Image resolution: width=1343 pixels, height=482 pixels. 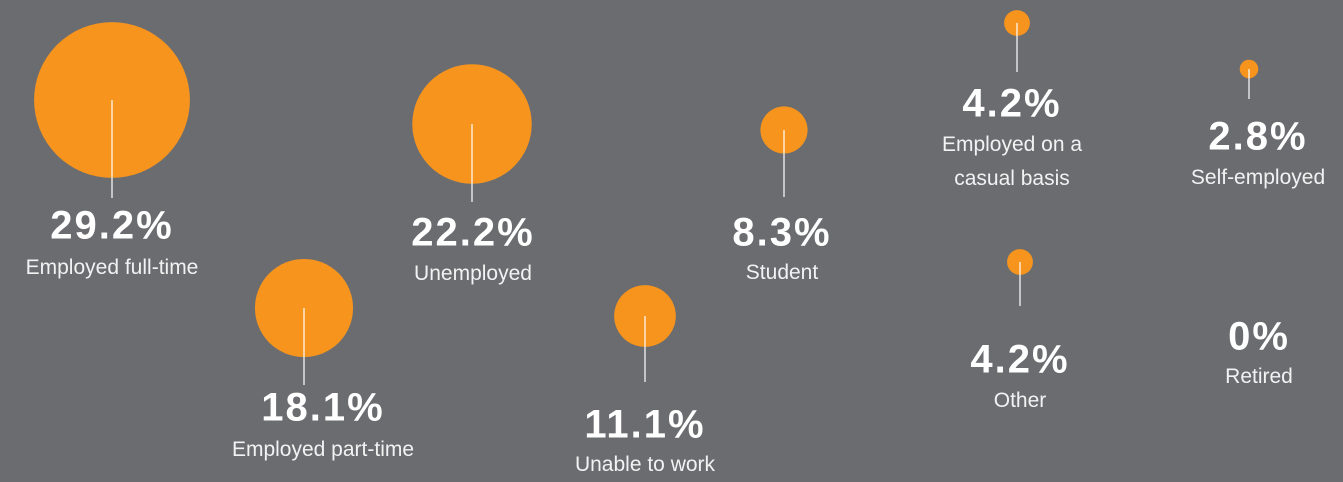 What do you see at coordinates (323, 449) in the screenshot?
I see `category-label: Employed part-time` at bounding box center [323, 449].